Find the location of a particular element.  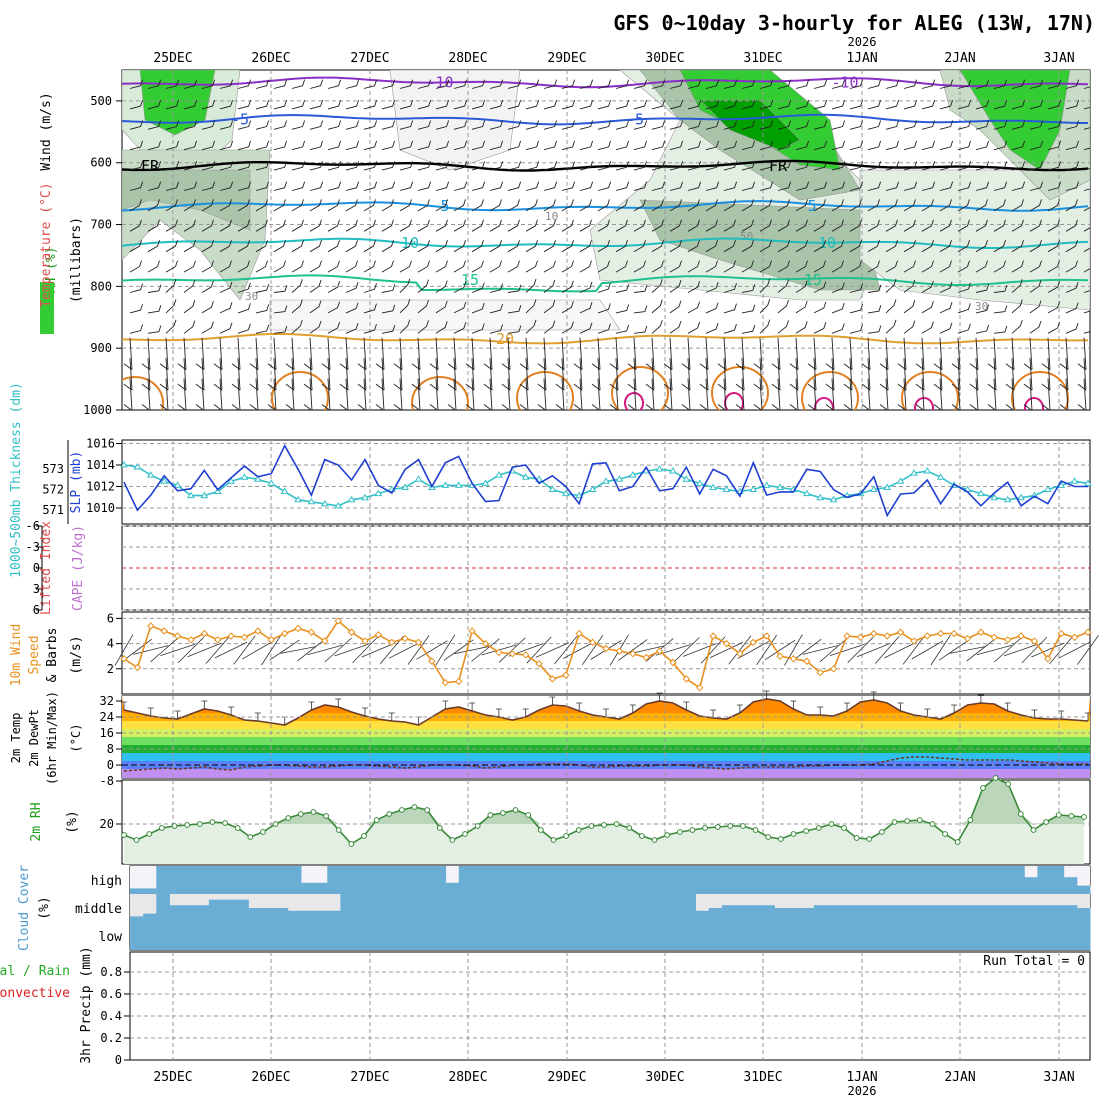

date-label-bottom: 2JAN is located at coordinates (959, 1077).